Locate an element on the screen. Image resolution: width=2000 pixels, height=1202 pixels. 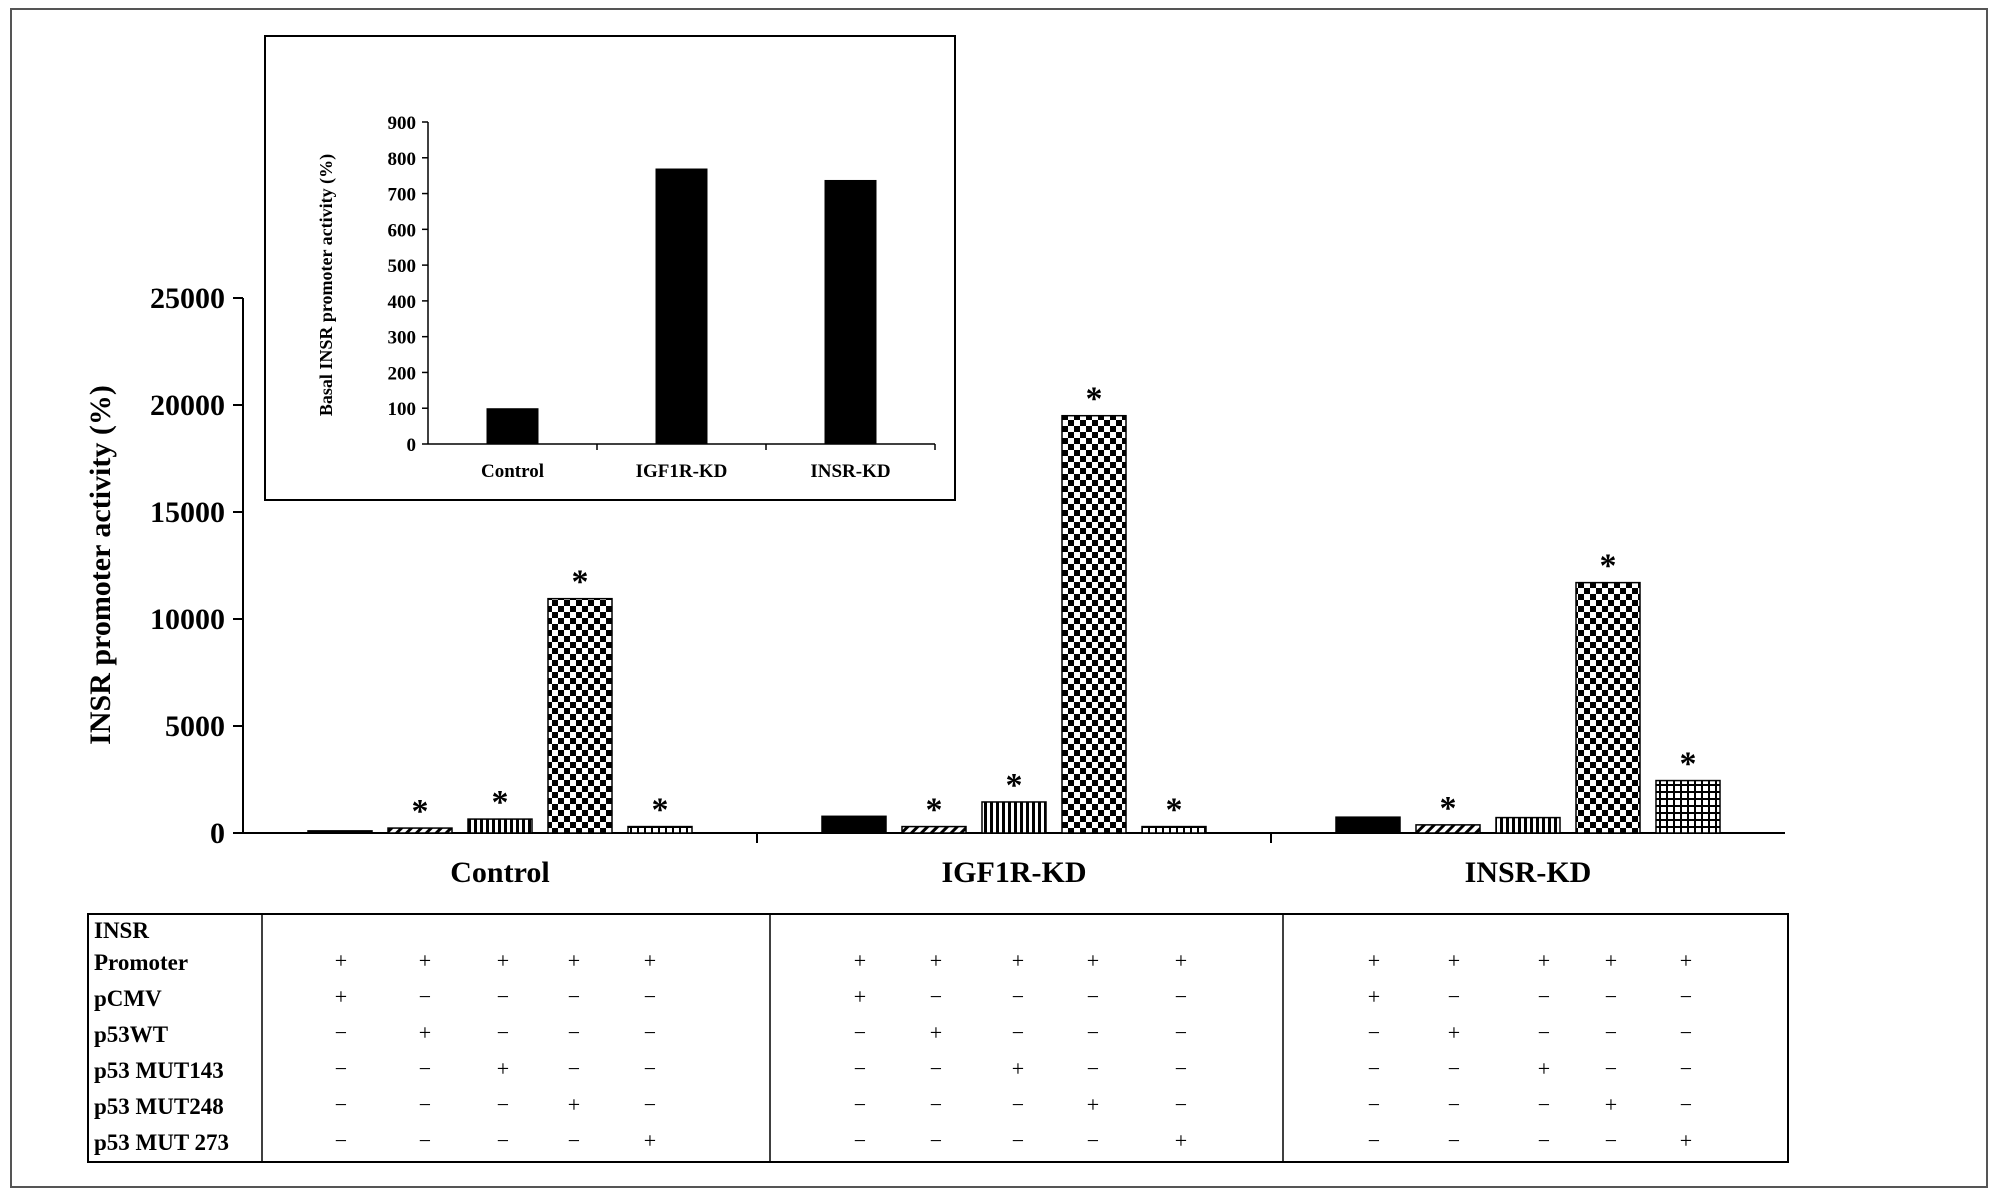
inset-y-tick-label: 100 is located at coordinates (402, 409).